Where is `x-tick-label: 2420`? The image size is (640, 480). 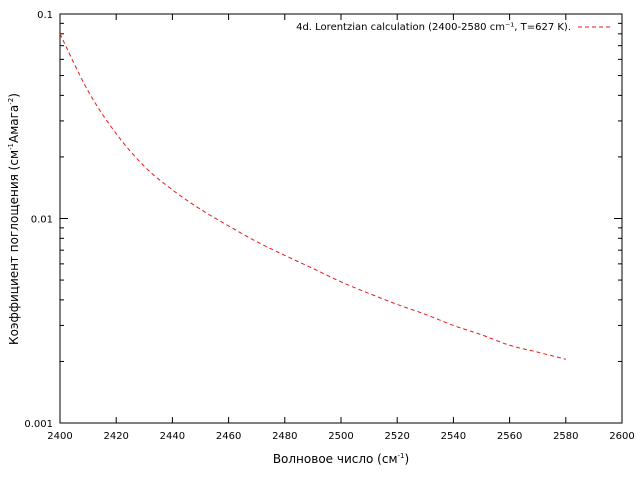
x-tick-label: 2420 is located at coordinates (115, 436).